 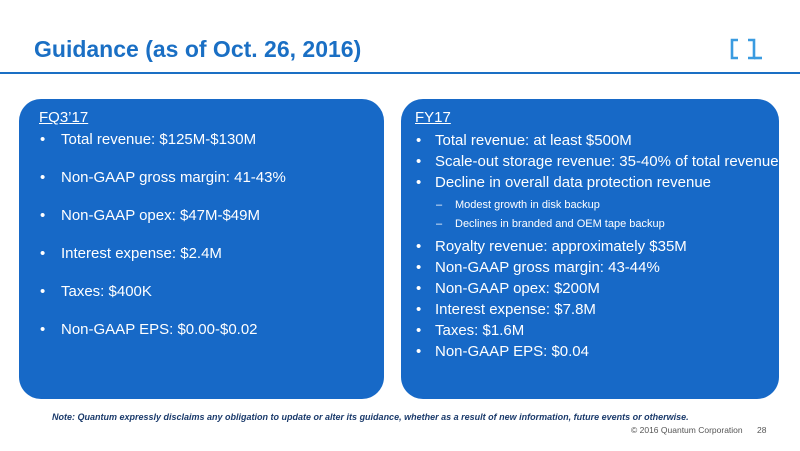 What do you see at coordinates (607, 205) in the screenshot?
I see `sub-list-item: Modest growth in disk backup` at bounding box center [607, 205].